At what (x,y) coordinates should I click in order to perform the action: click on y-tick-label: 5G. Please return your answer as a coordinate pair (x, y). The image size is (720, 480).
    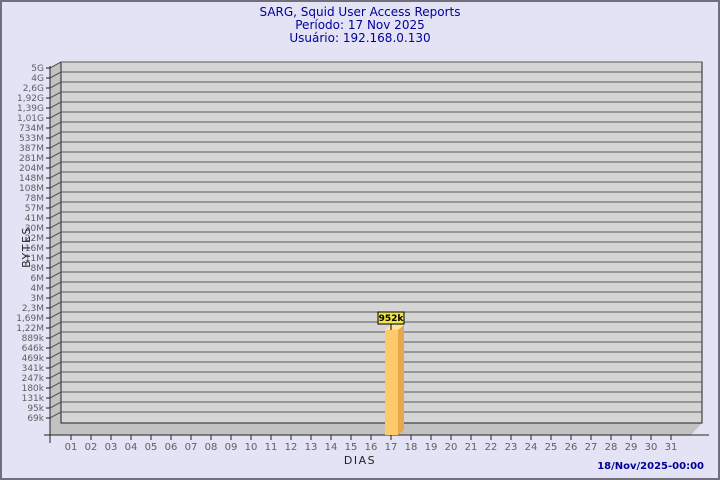
    Looking at the image, I should click on (37, 69).